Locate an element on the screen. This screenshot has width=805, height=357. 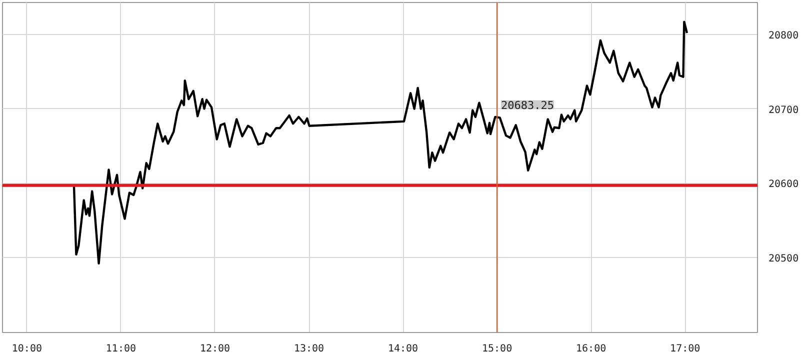
y-tick-label: 20700 is located at coordinates (783, 110).